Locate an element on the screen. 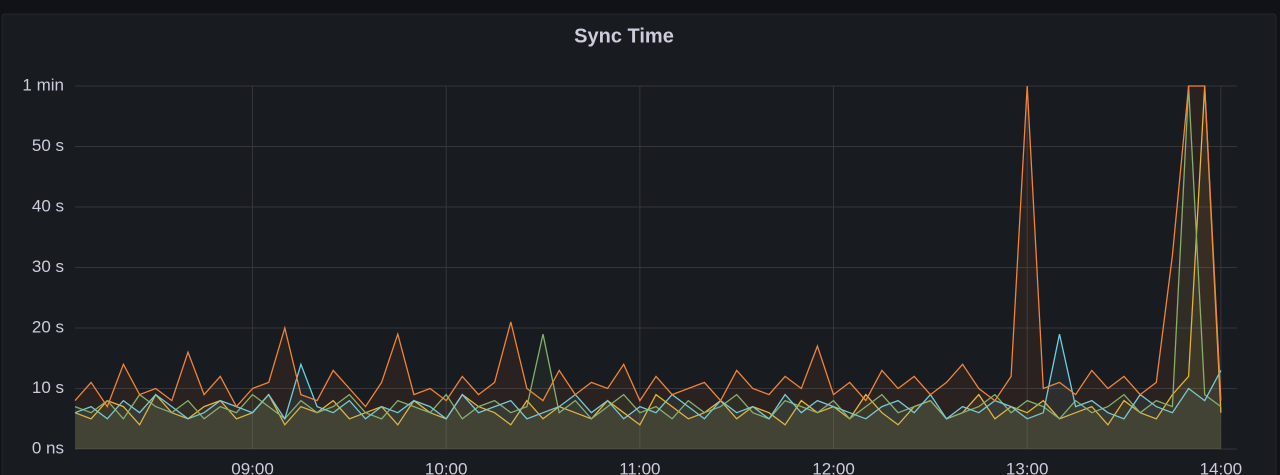 This screenshot has width=1280, height=475. x-tick-label: 14:00 is located at coordinates (1221, 467).